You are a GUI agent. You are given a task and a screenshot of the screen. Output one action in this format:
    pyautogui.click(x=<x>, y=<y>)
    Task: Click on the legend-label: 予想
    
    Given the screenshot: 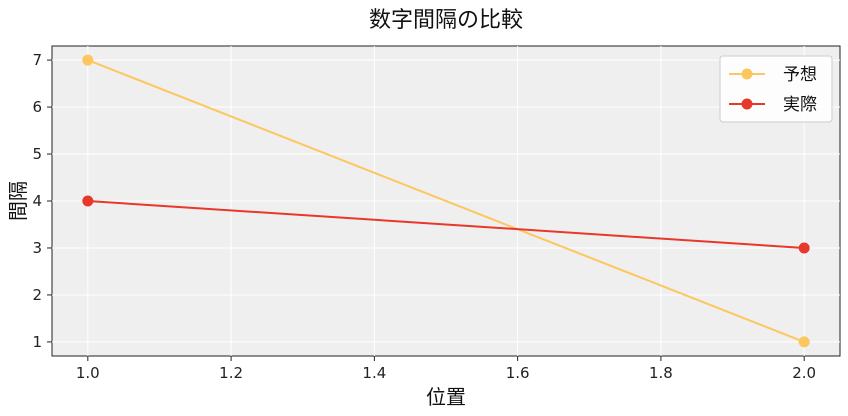 What is the action you would take?
    pyautogui.click(x=800, y=75)
    